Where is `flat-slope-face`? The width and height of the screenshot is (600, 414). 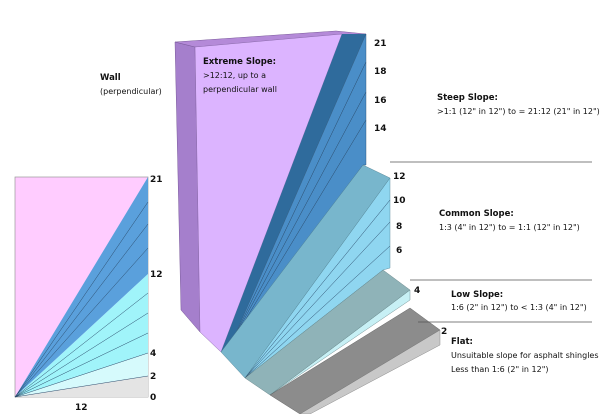 flat-slope-face is located at coordinates (370, 371).